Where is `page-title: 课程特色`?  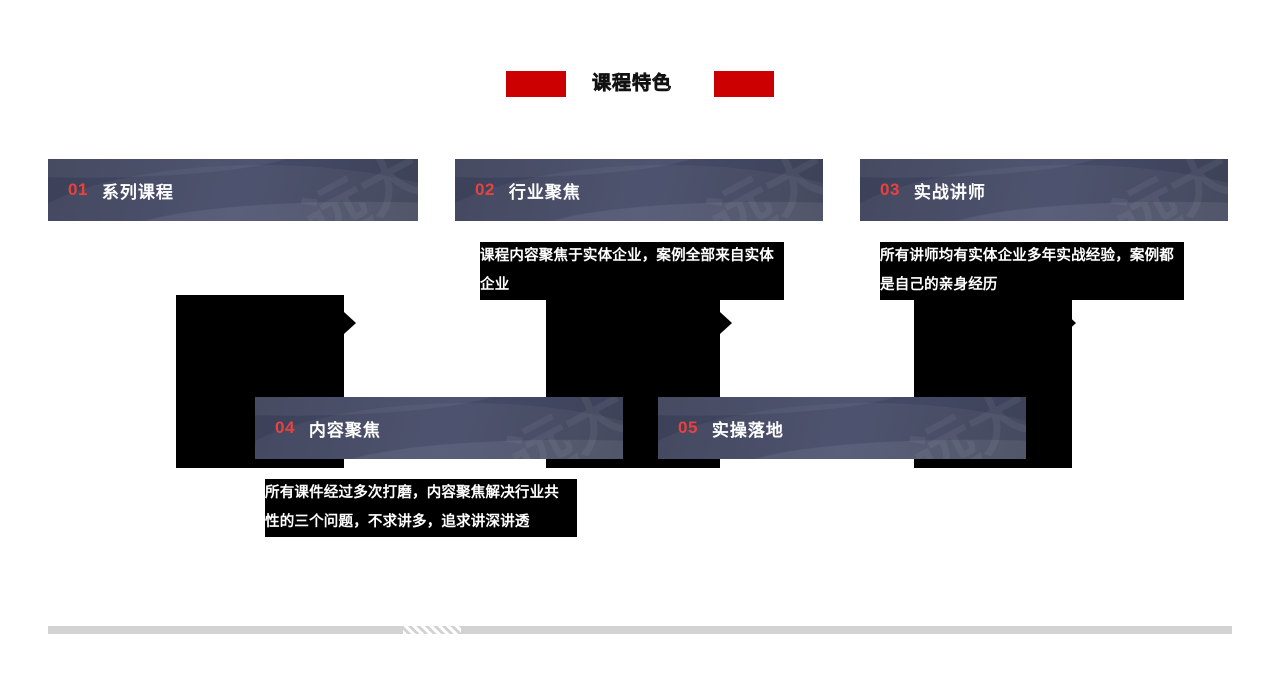 page-title: 课程特色 is located at coordinates (632, 84).